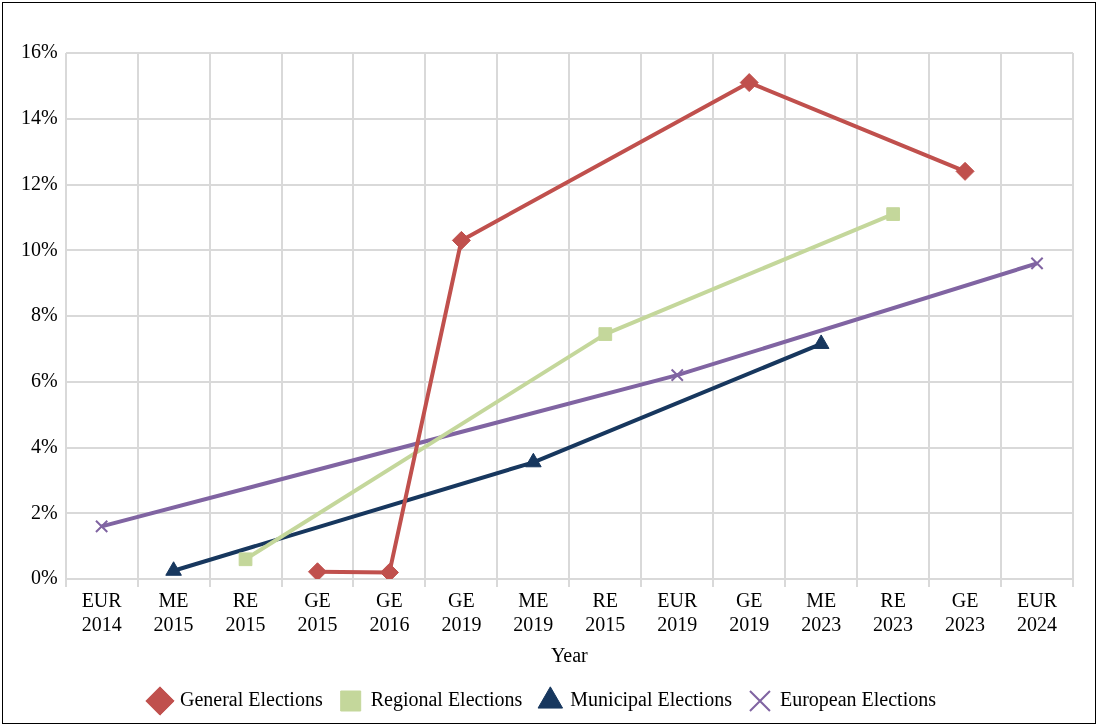 The height and width of the screenshot is (728, 1100). I want to click on y-tick-label: 14%, so click(39, 117).